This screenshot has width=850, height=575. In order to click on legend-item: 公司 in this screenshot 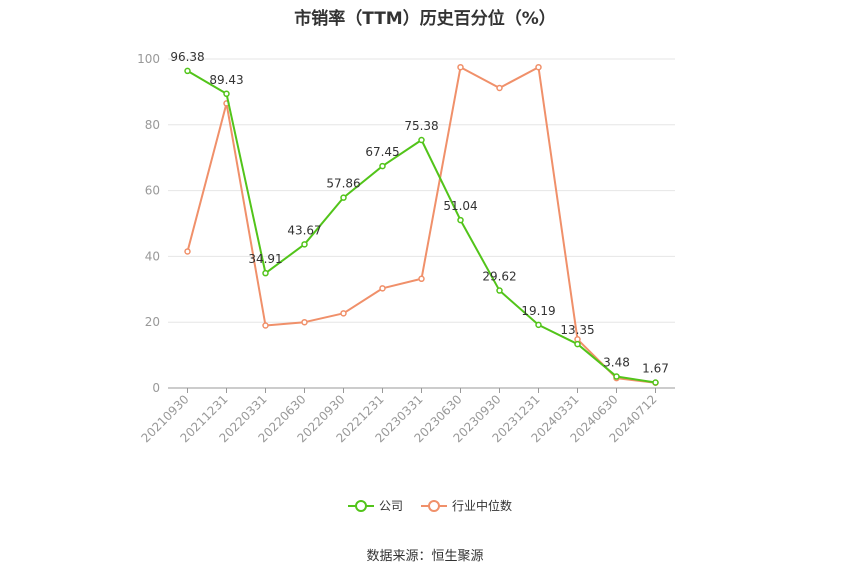, I will do `click(375, 506)`.